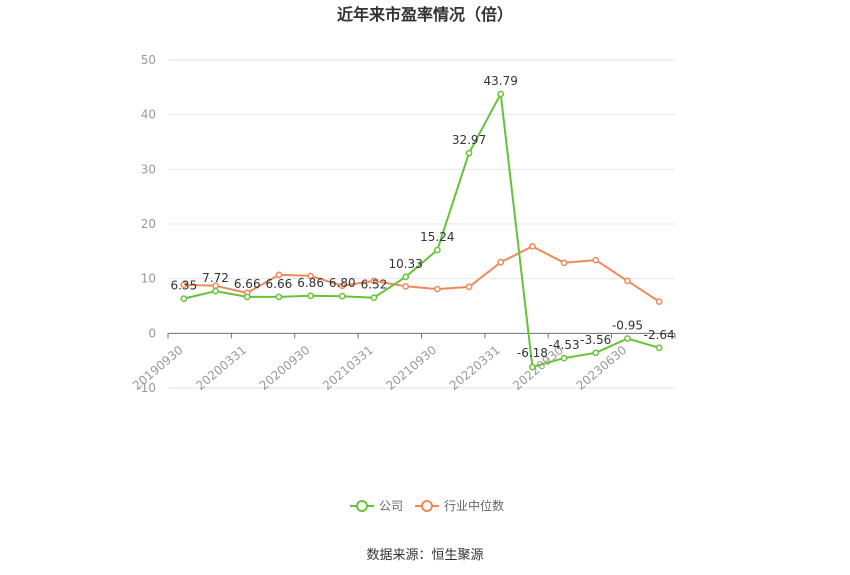 The height and width of the screenshot is (575, 850). I want to click on x-tick-label: 20200930, so click(285, 368).